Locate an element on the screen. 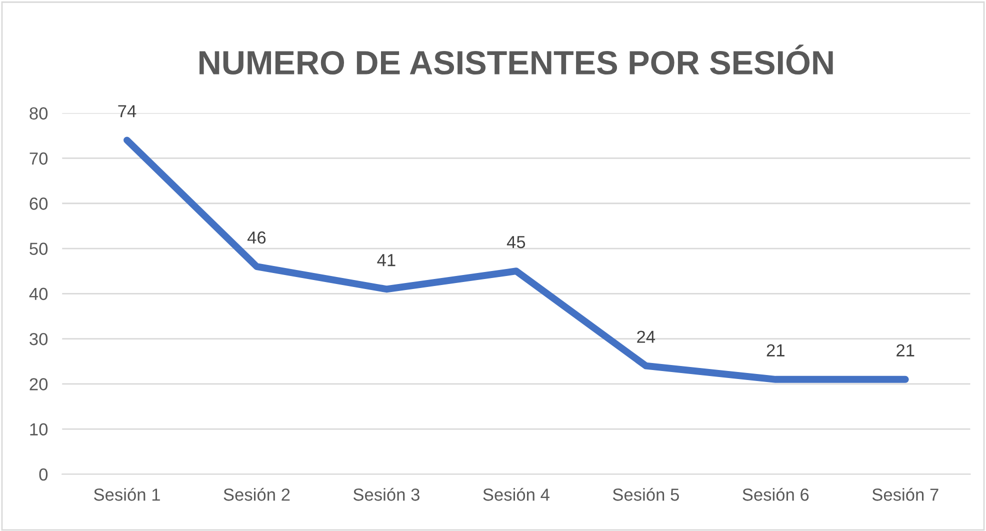 The width and height of the screenshot is (986, 531). x-tick-label: Sesión 7 is located at coordinates (905, 494).